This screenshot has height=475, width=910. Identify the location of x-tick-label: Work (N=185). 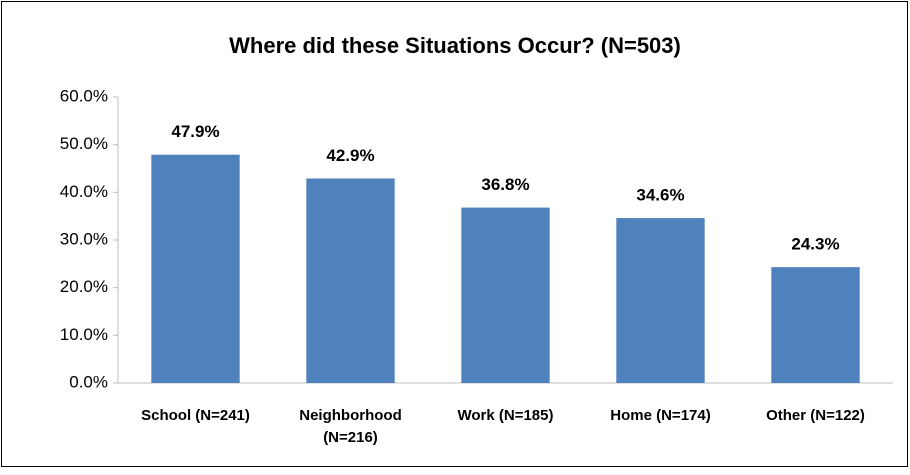
(505, 415).